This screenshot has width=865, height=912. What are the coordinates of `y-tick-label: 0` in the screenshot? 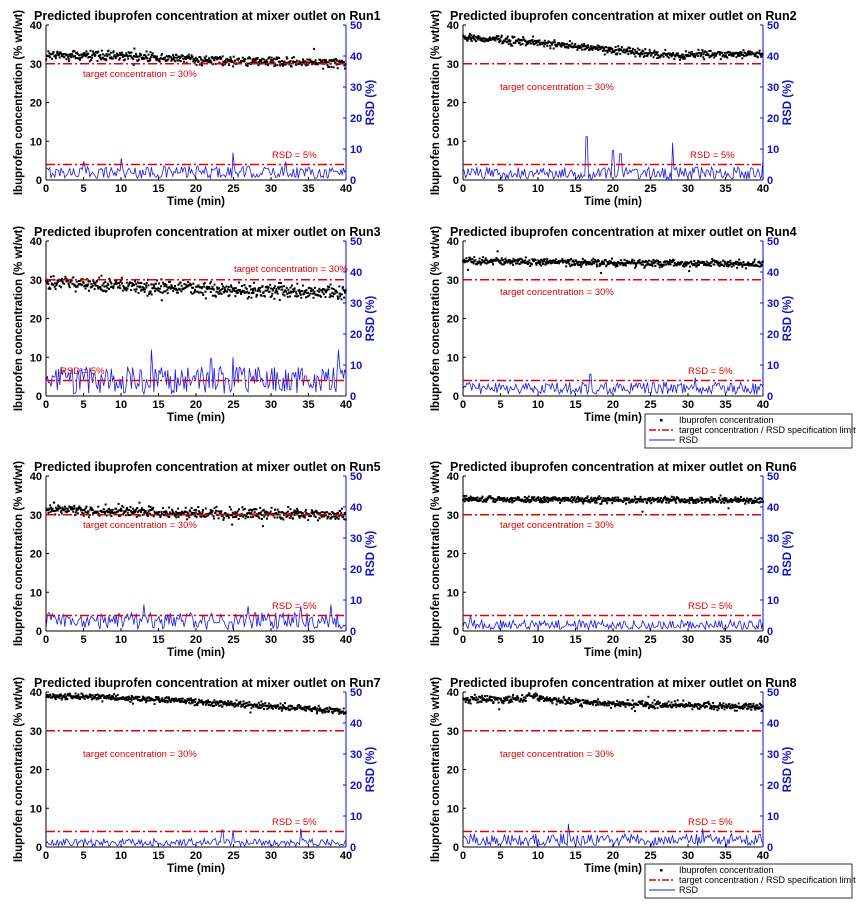 It's located at (456, 397).